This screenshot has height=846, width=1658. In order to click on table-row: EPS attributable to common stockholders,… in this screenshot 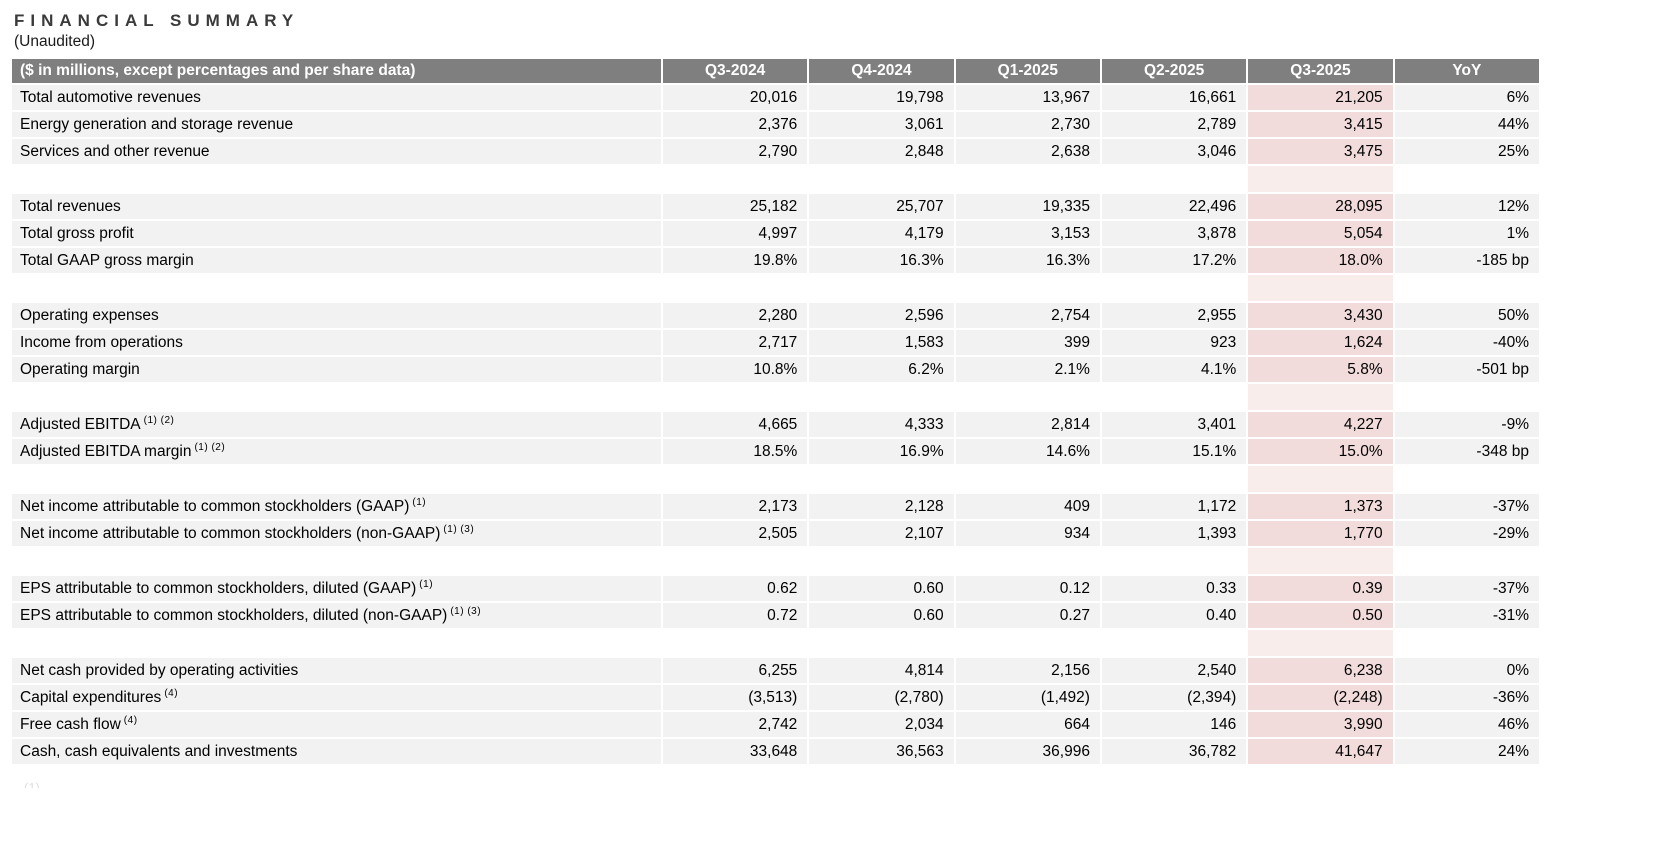, I will do `click(775, 615)`.